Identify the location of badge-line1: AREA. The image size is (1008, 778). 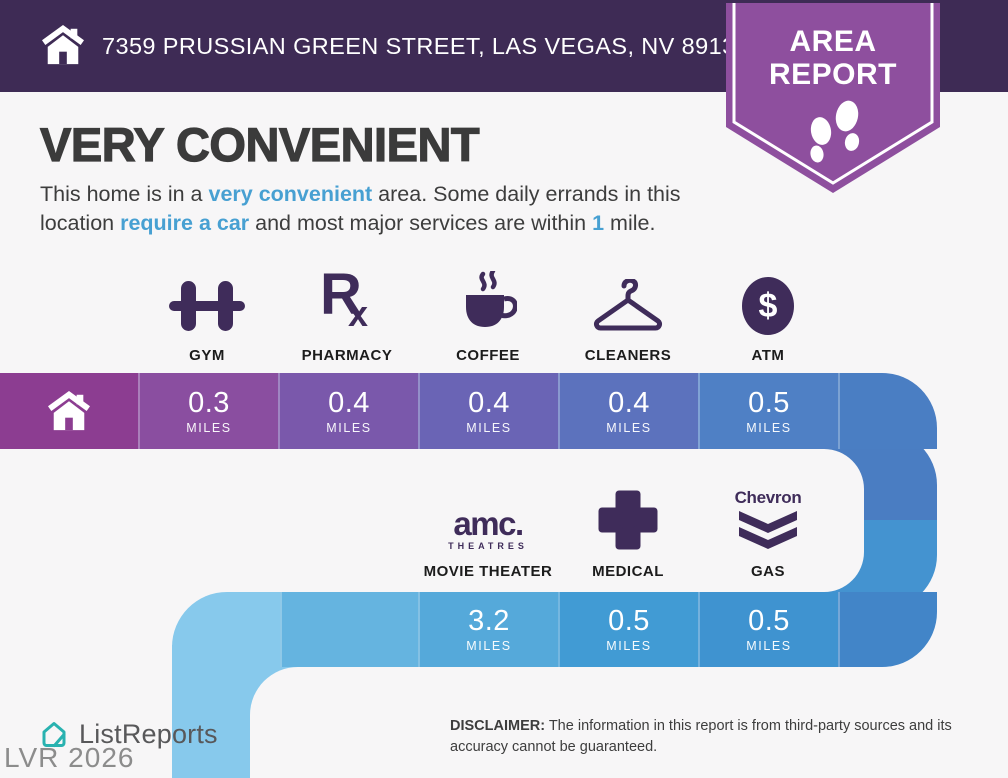
(833, 41).